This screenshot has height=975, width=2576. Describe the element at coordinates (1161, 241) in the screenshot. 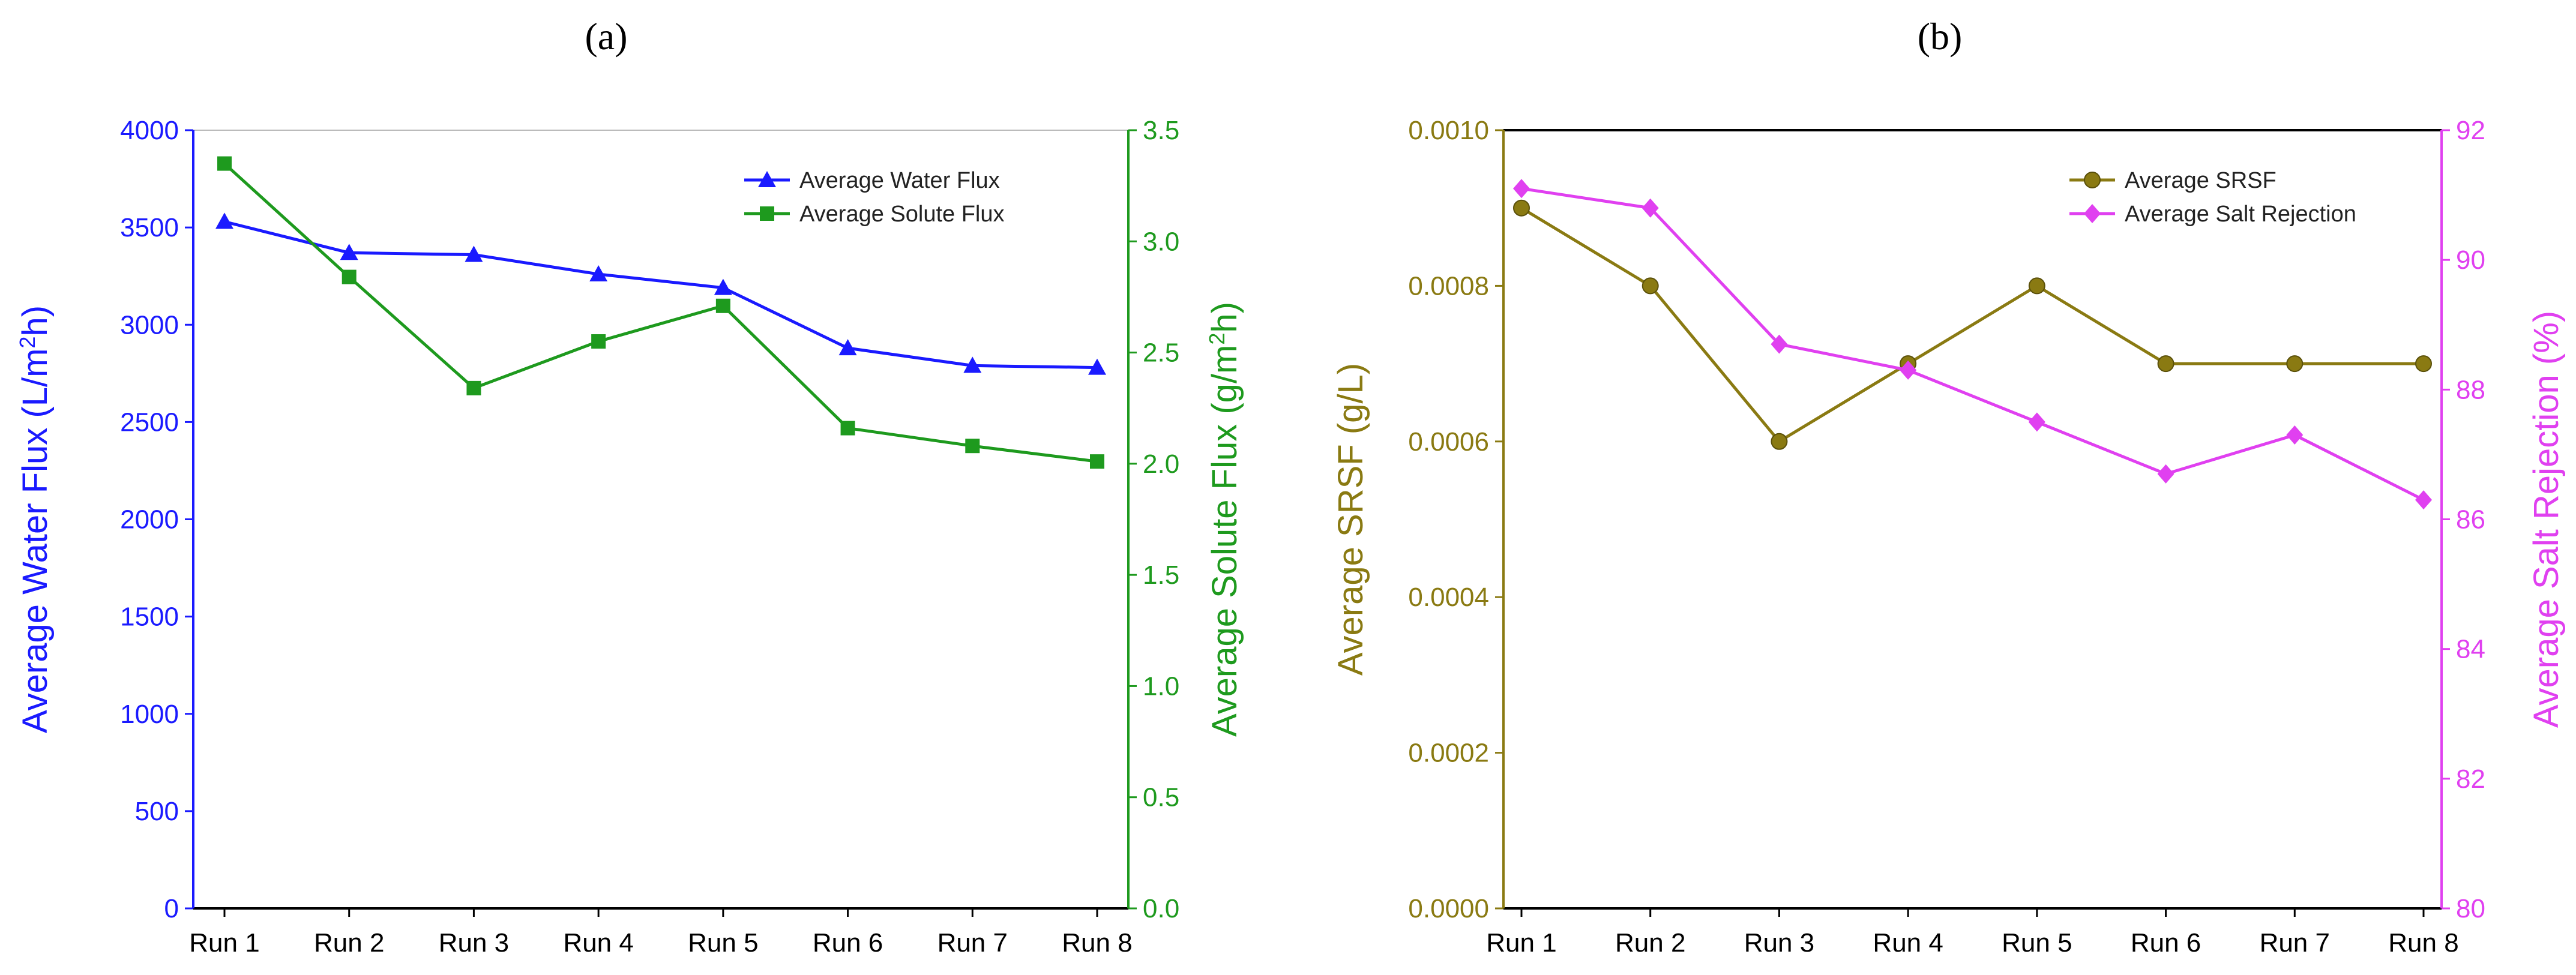

I see `right-tick-label: 3.0` at that location.